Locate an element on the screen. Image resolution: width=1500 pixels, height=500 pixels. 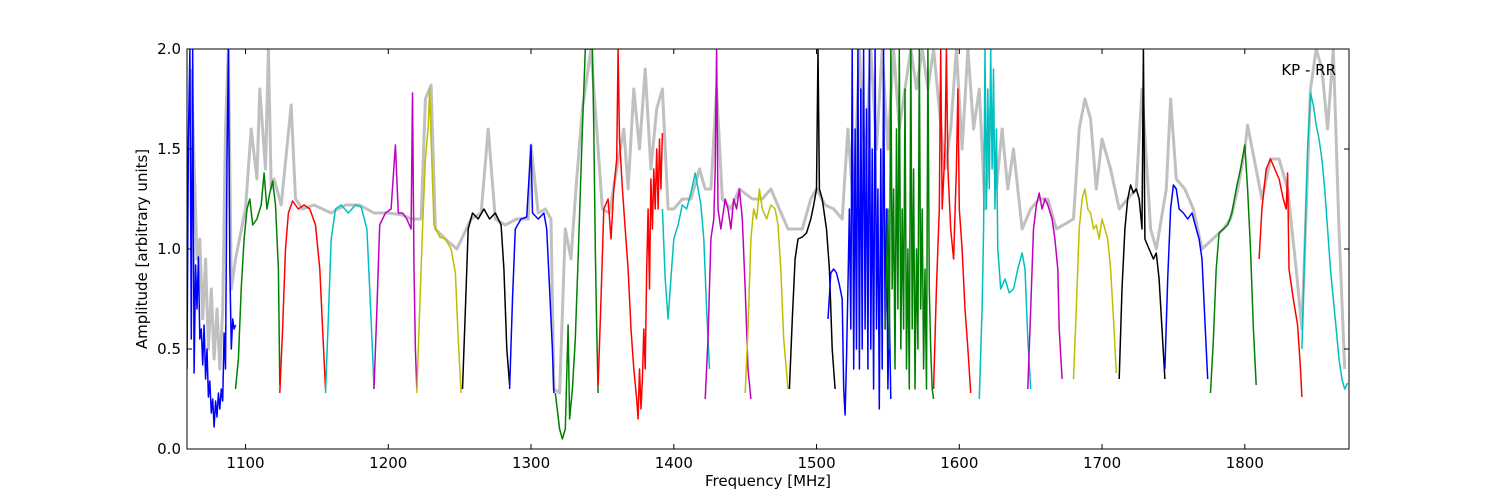
x-axis-label: Frequency [MHz] is located at coordinates (768, 481).